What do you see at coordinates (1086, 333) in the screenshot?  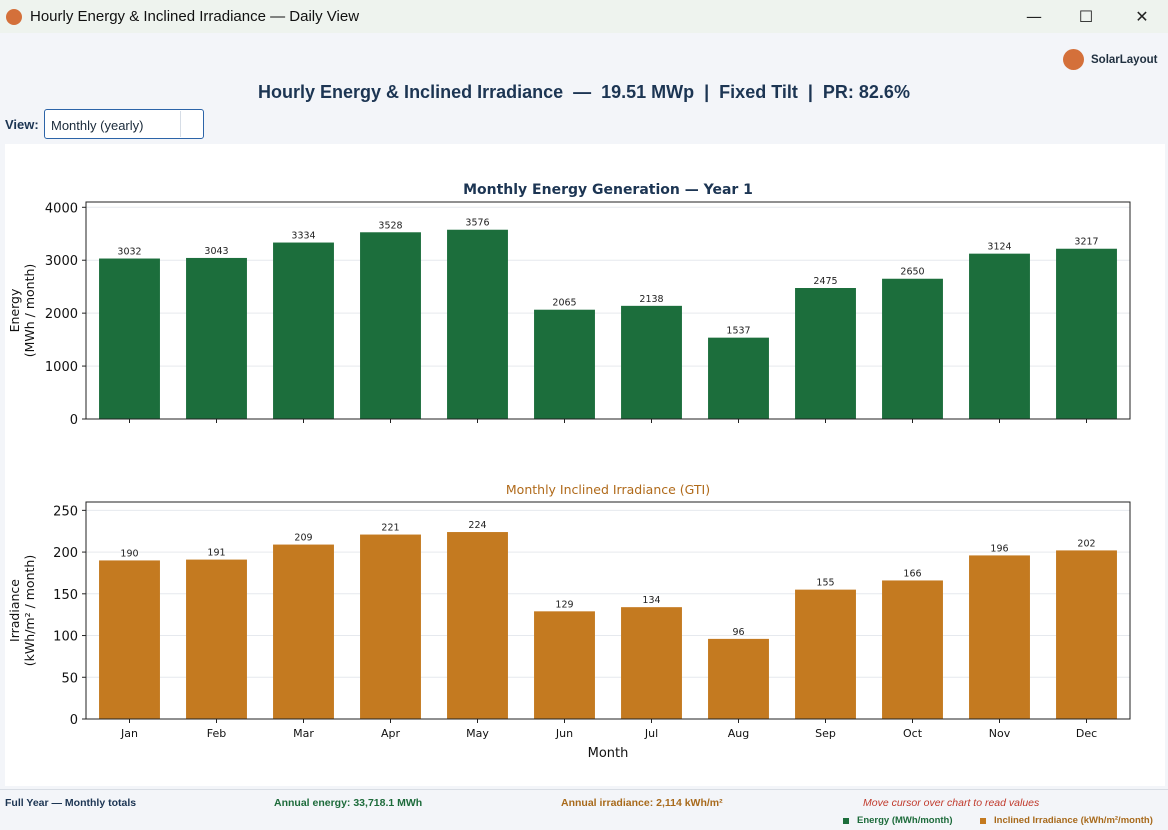 I see `chart1-bar-dec` at bounding box center [1086, 333].